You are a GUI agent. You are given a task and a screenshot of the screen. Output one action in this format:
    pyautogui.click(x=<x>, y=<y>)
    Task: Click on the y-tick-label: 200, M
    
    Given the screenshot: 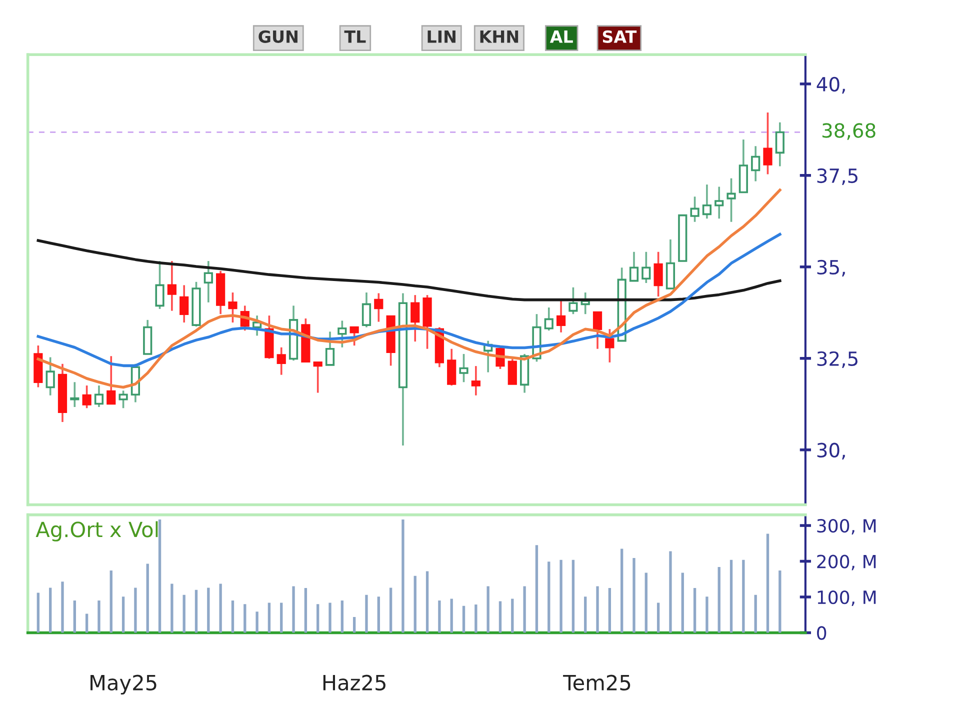 What is the action you would take?
    pyautogui.click(x=846, y=562)
    